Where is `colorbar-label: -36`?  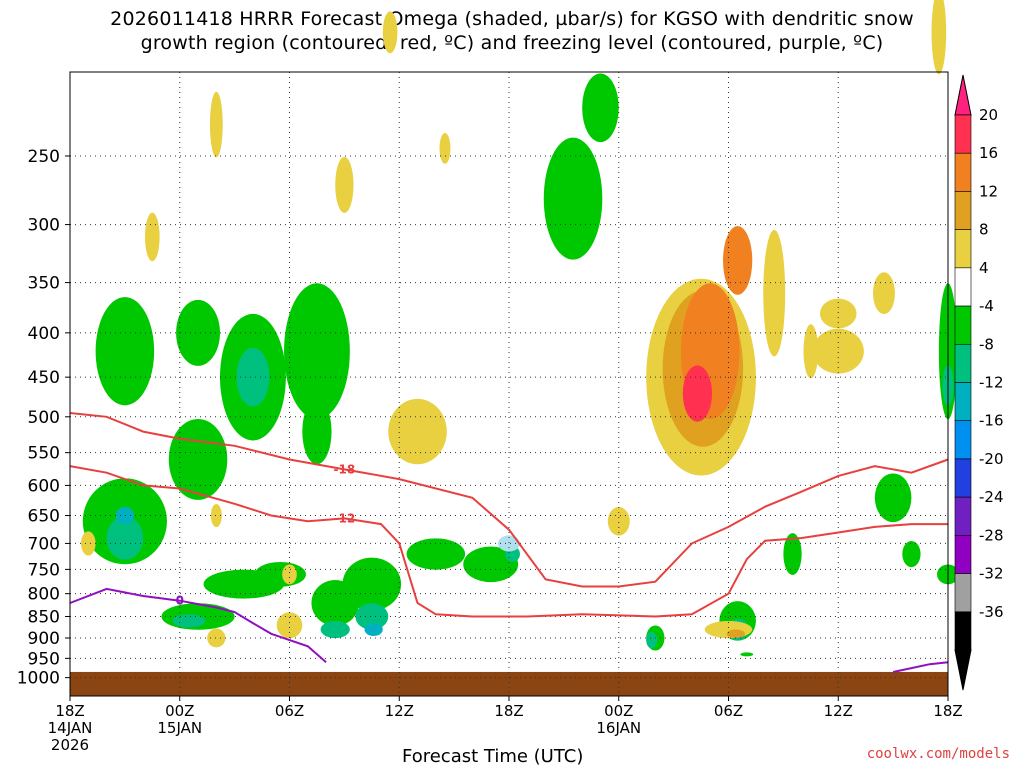 colorbar-label: -36 is located at coordinates (991, 612).